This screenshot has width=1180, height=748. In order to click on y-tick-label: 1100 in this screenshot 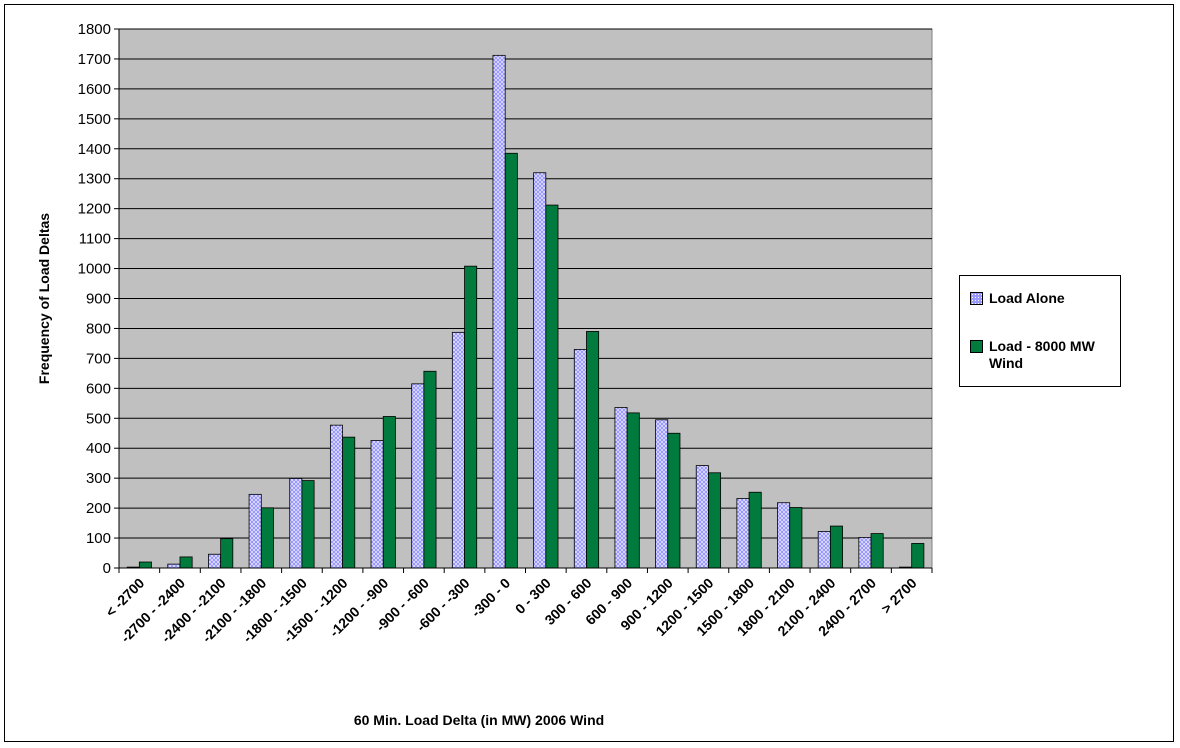, I will do `click(95, 239)`.